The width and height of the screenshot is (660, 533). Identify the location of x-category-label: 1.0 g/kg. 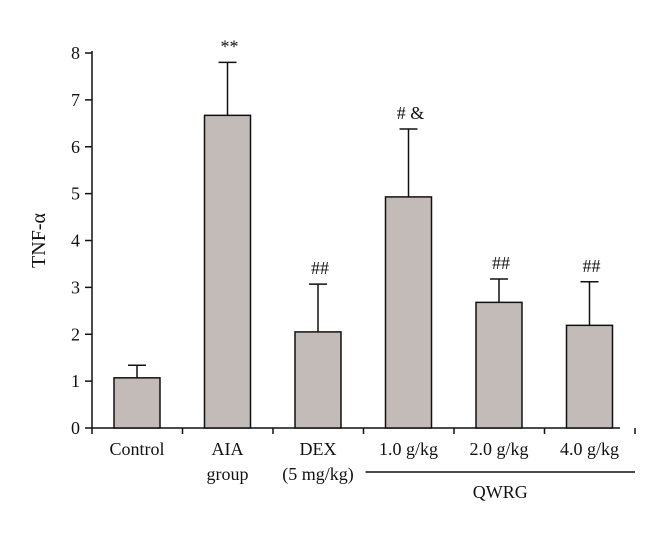
(408, 449).